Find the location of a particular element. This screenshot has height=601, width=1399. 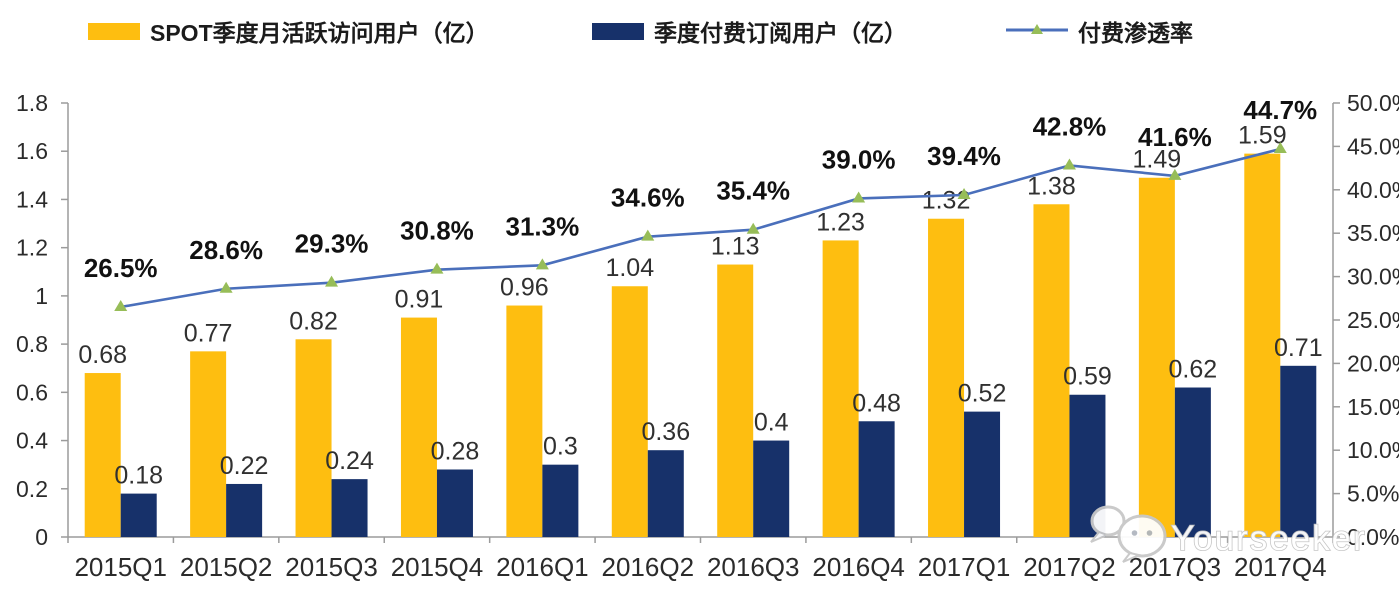

svg-text: 1.38 is located at coordinates (1051, 186).